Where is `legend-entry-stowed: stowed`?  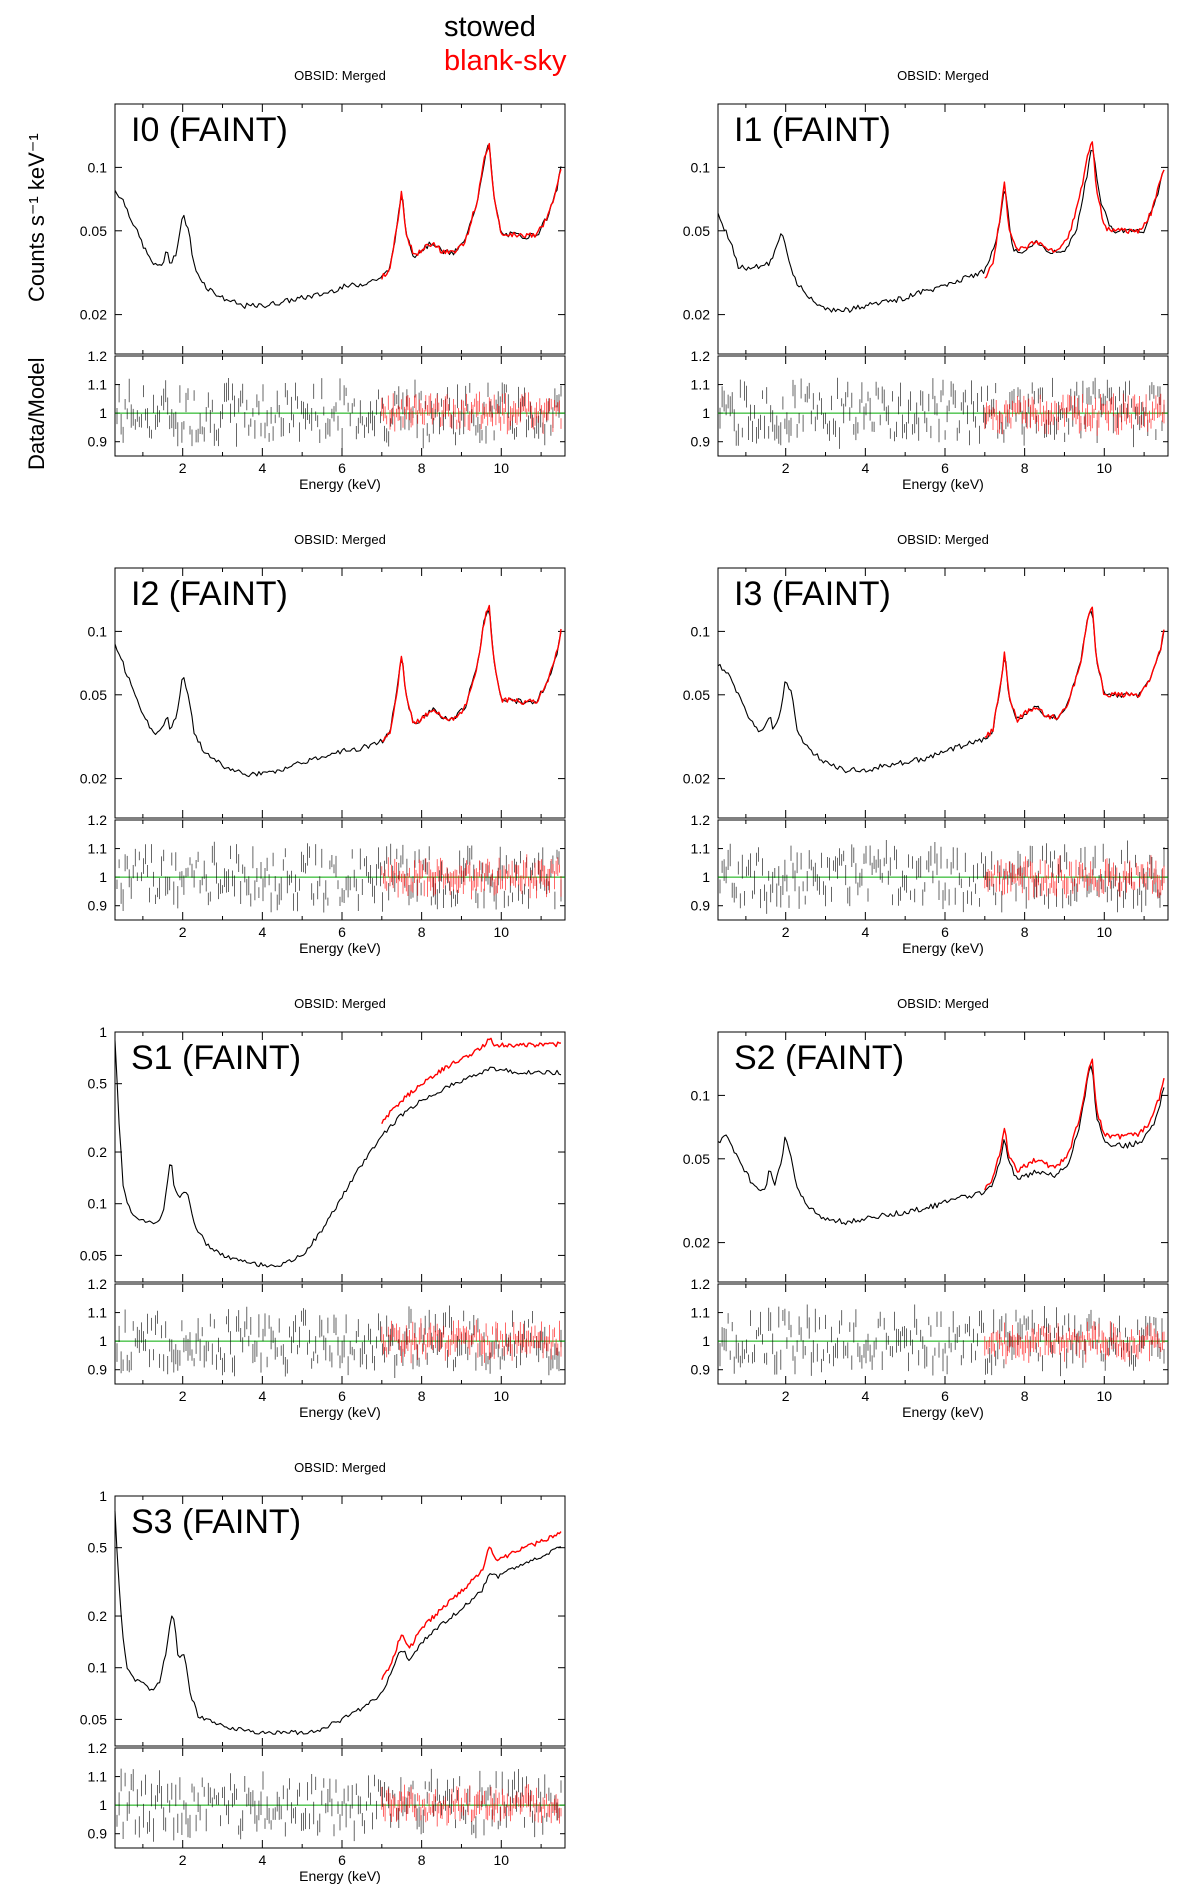
legend-entry-stowed: stowed is located at coordinates (490, 27).